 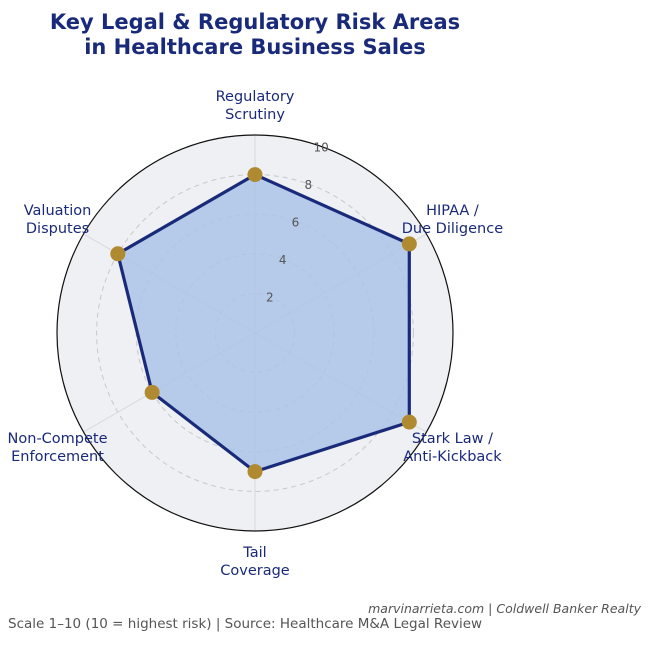 I want to click on r-tick-label: 6, so click(x=296, y=223).